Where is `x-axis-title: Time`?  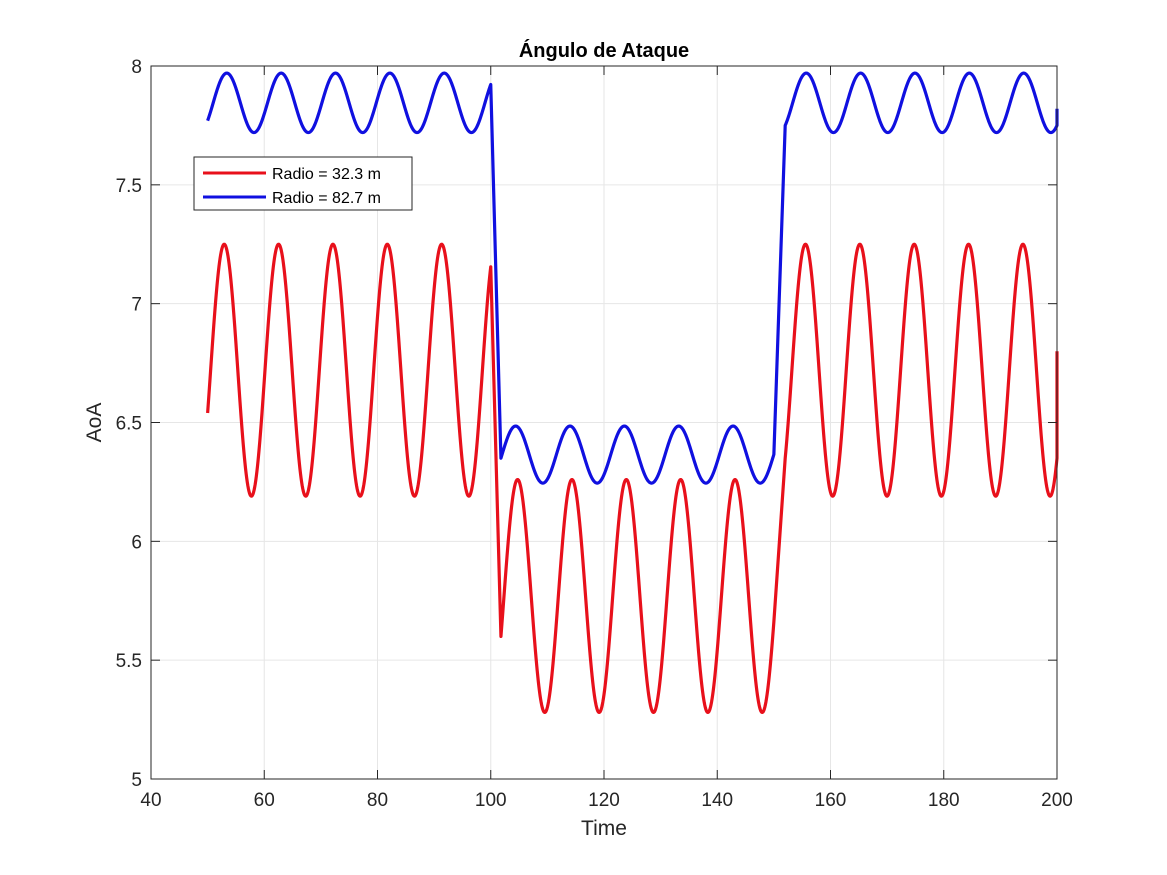 x-axis-title: Time is located at coordinates (604, 828).